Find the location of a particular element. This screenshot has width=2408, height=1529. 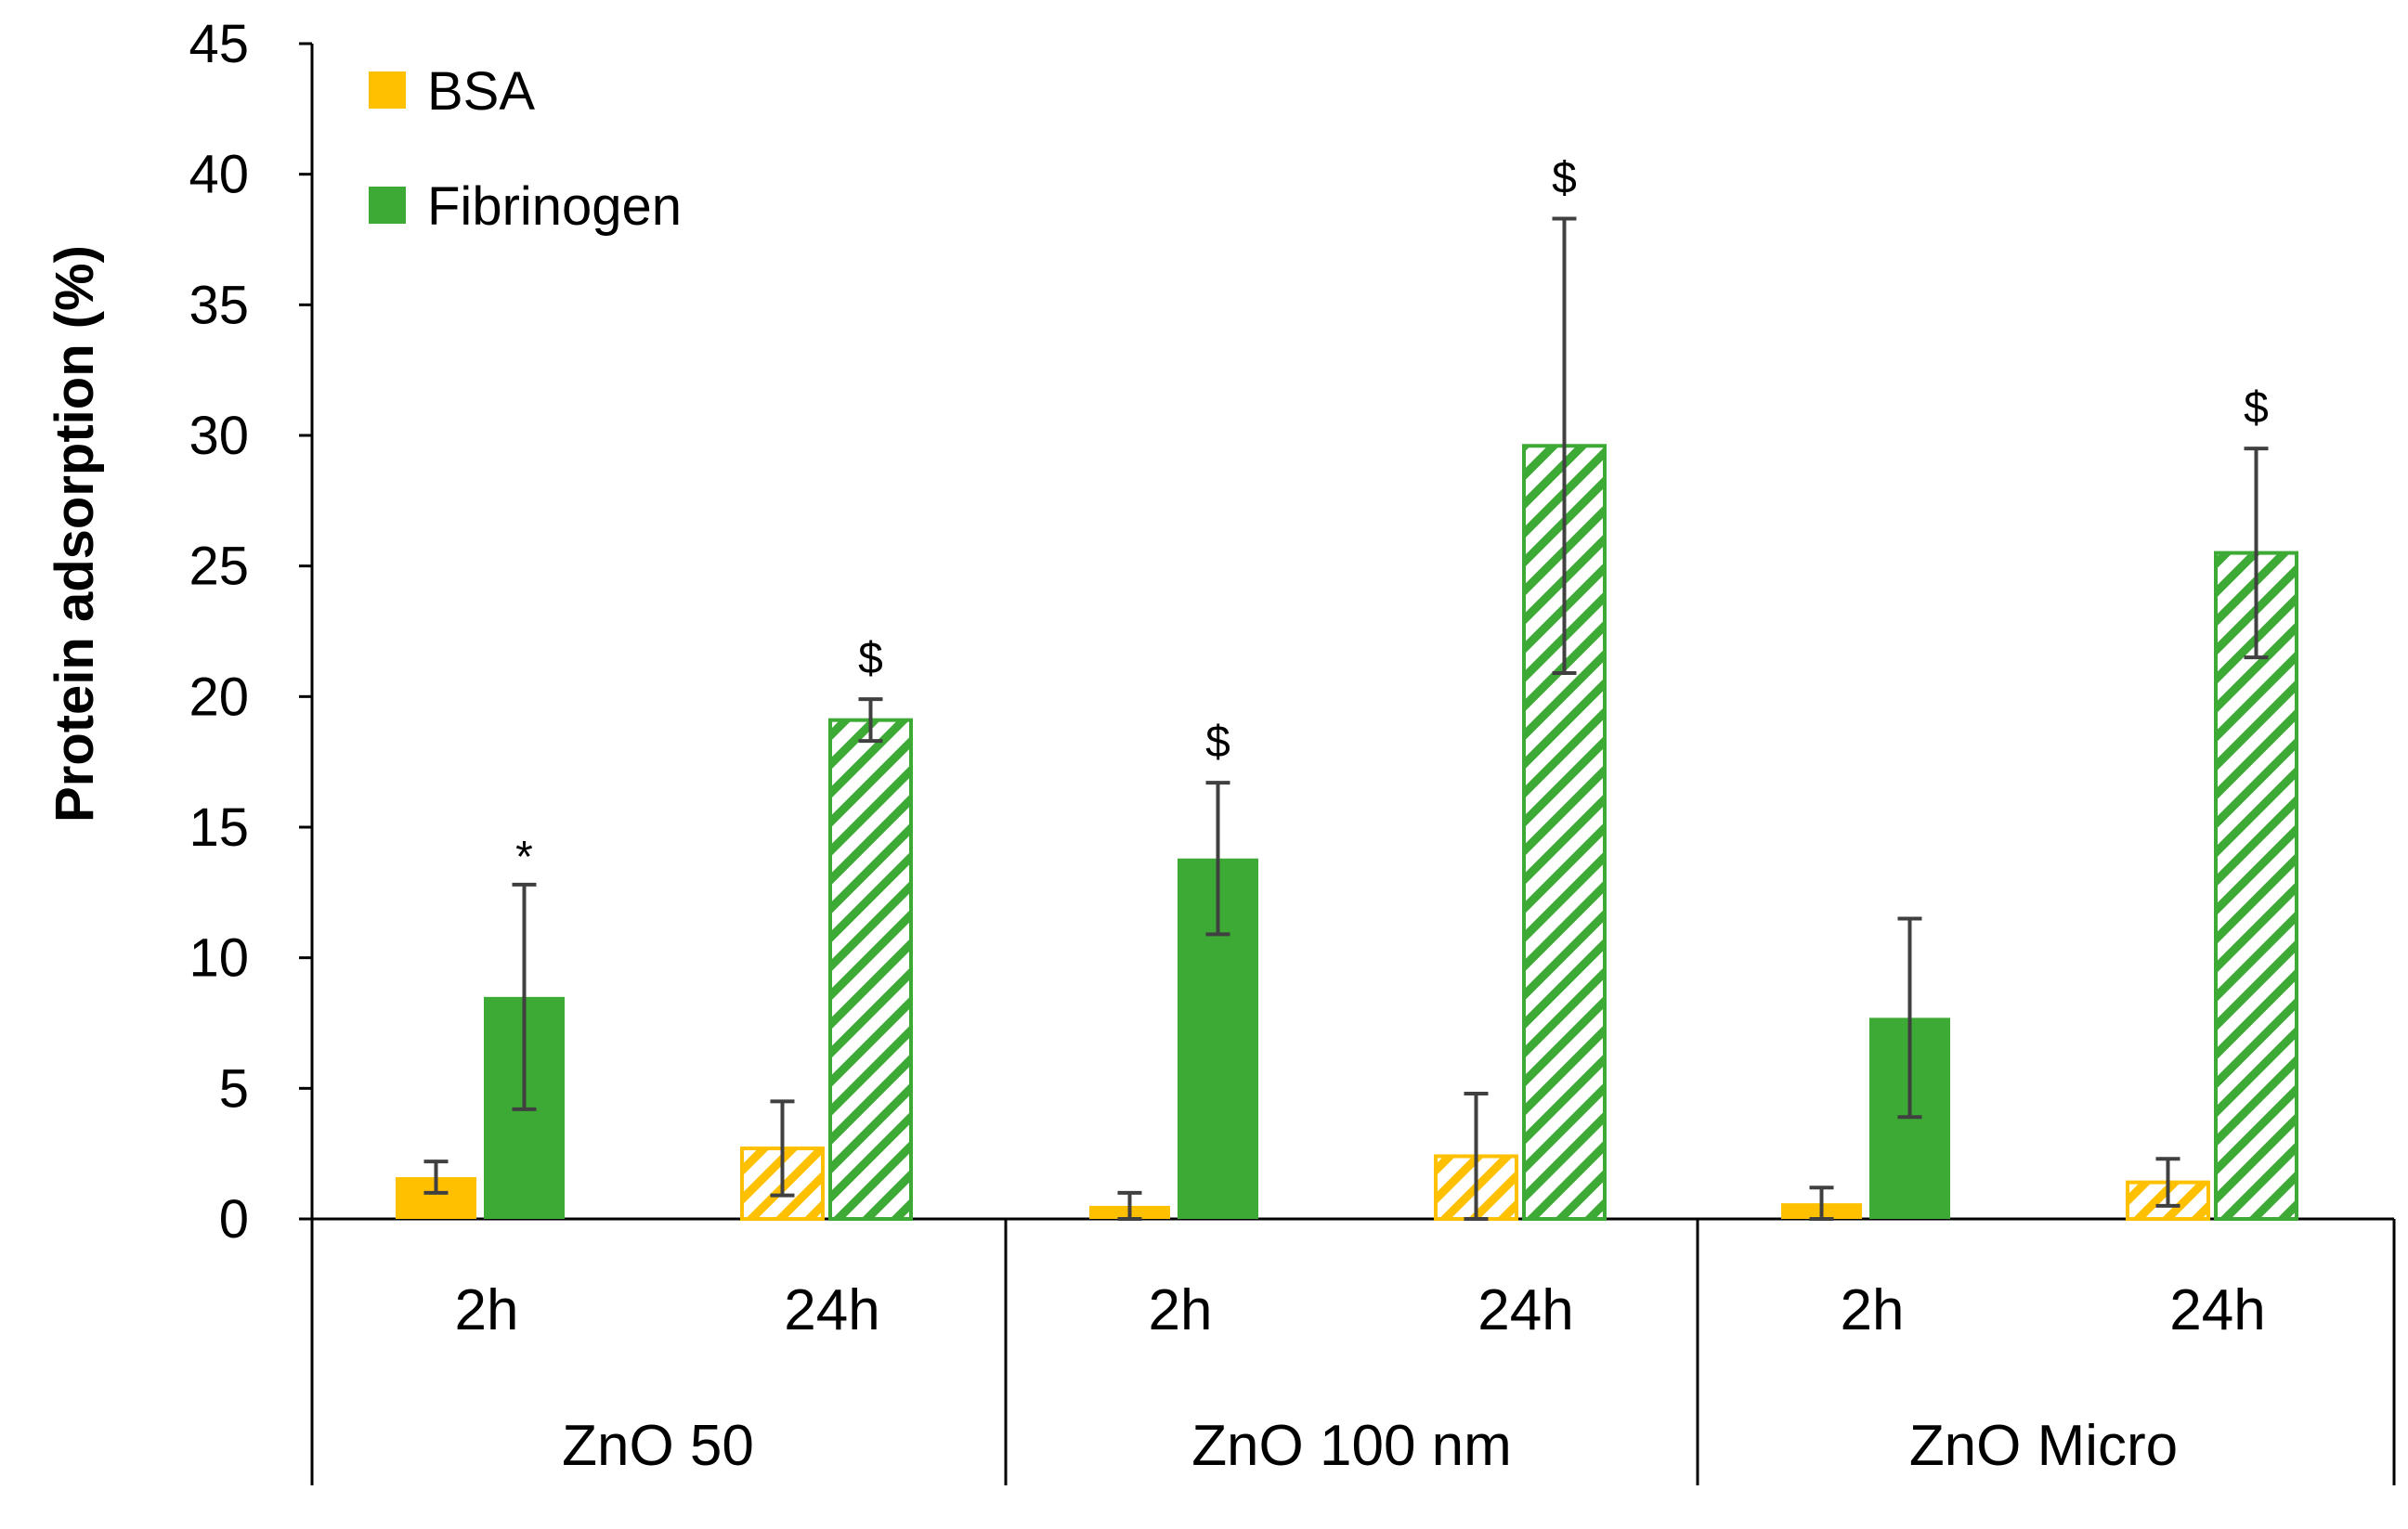

y-tick-label: 30 is located at coordinates (219, 436).